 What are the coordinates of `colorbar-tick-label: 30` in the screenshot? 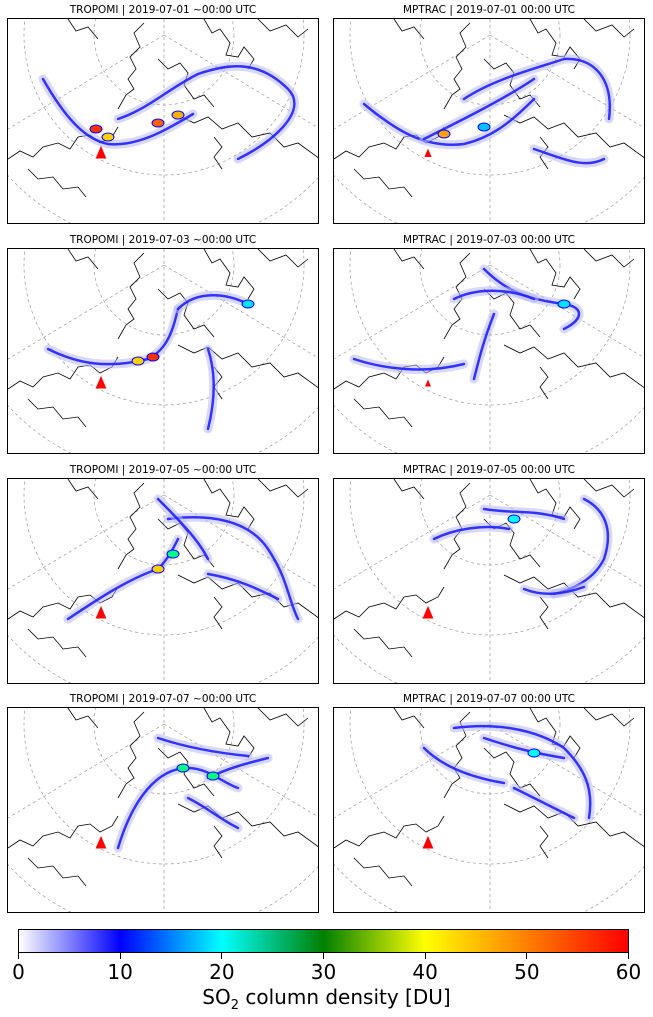 It's located at (323, 972).